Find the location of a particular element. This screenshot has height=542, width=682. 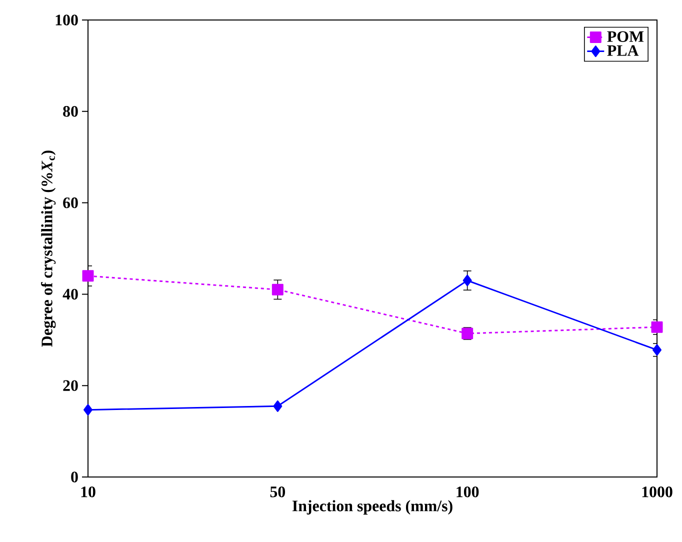

y-tick-label: 20 is located at coordinates (70, 385).